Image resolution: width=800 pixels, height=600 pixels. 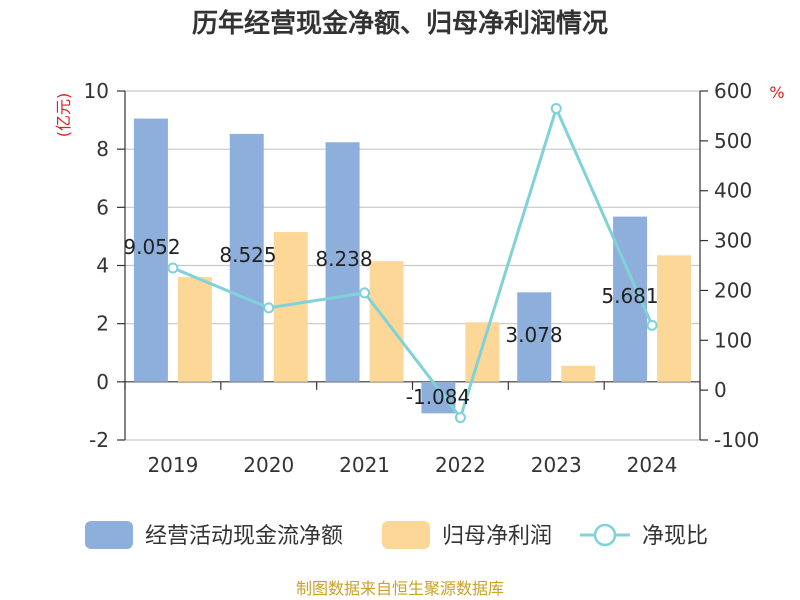 I want to click on legend: 经营活动现金流净额 归母净利润 净现比, so click(x=396, y=535).